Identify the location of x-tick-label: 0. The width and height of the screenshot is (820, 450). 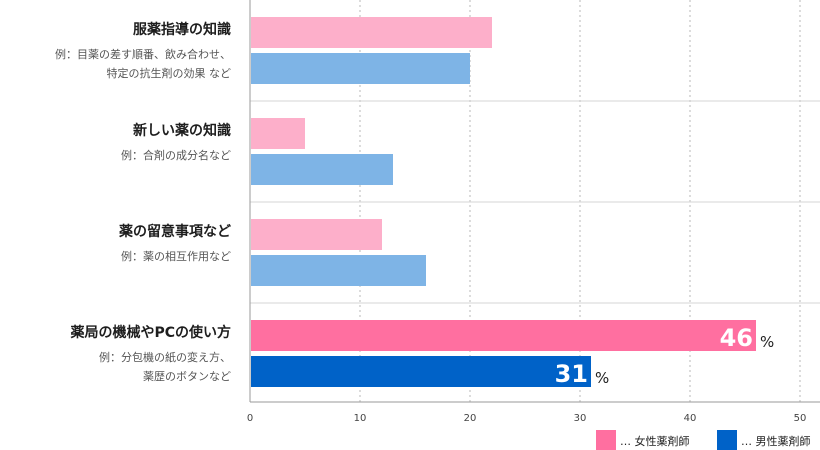
(250, 418).